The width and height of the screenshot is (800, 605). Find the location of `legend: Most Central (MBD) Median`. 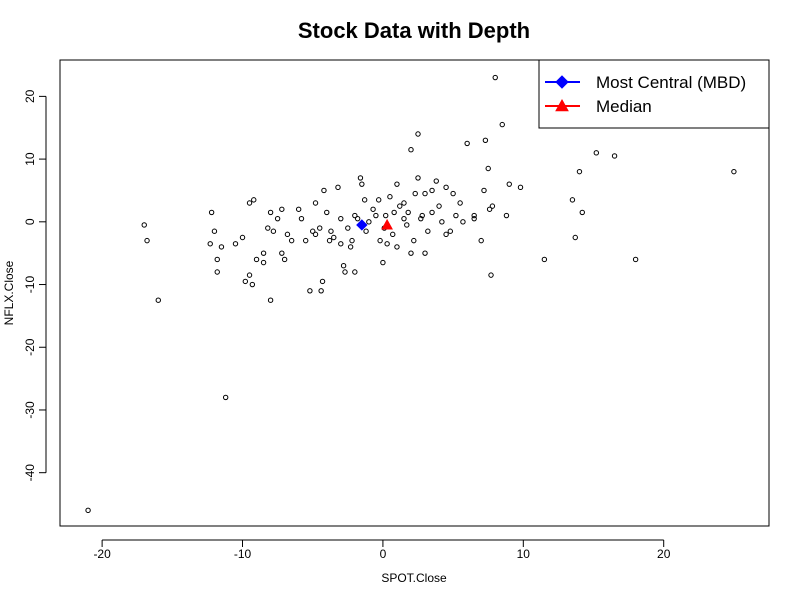

legend: Most Central (MBD) Median is located at coordinates (654, 94).